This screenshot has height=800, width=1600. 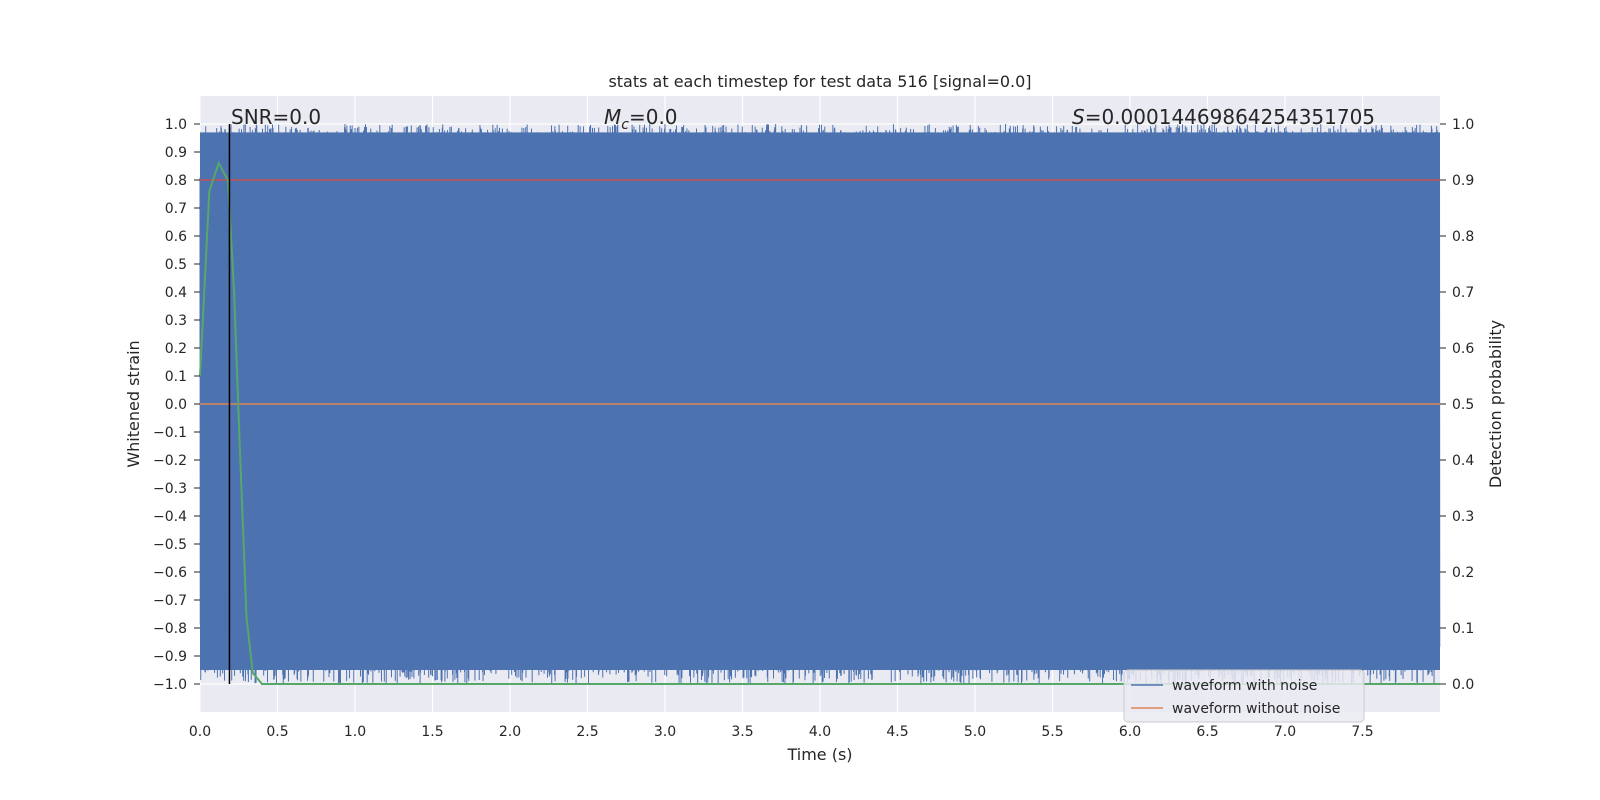 I want to click on mc-symbol: M, so click(x=612, y=117).